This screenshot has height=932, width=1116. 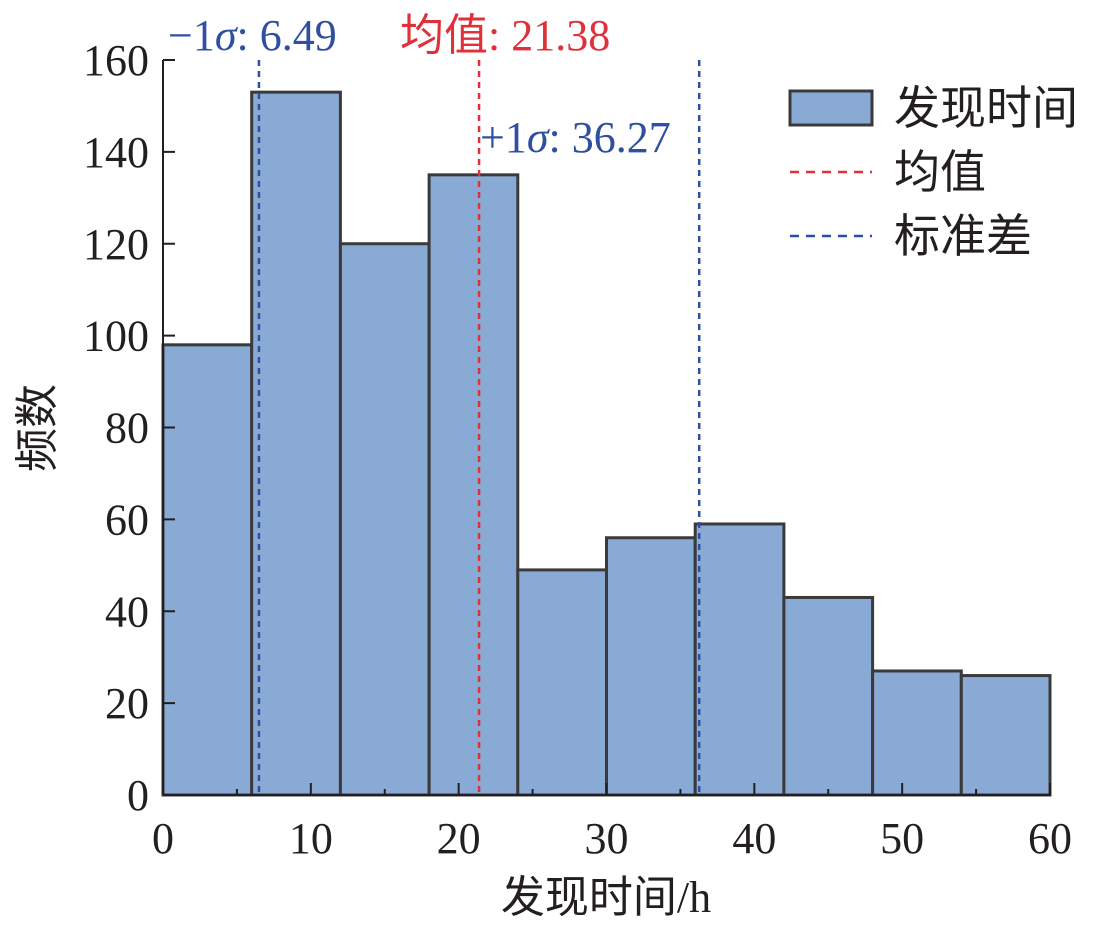 What do you see at coordinates (127, 703) in the screenshot?
I see `y-tick-label: 20` at bounding box center [127, 703].